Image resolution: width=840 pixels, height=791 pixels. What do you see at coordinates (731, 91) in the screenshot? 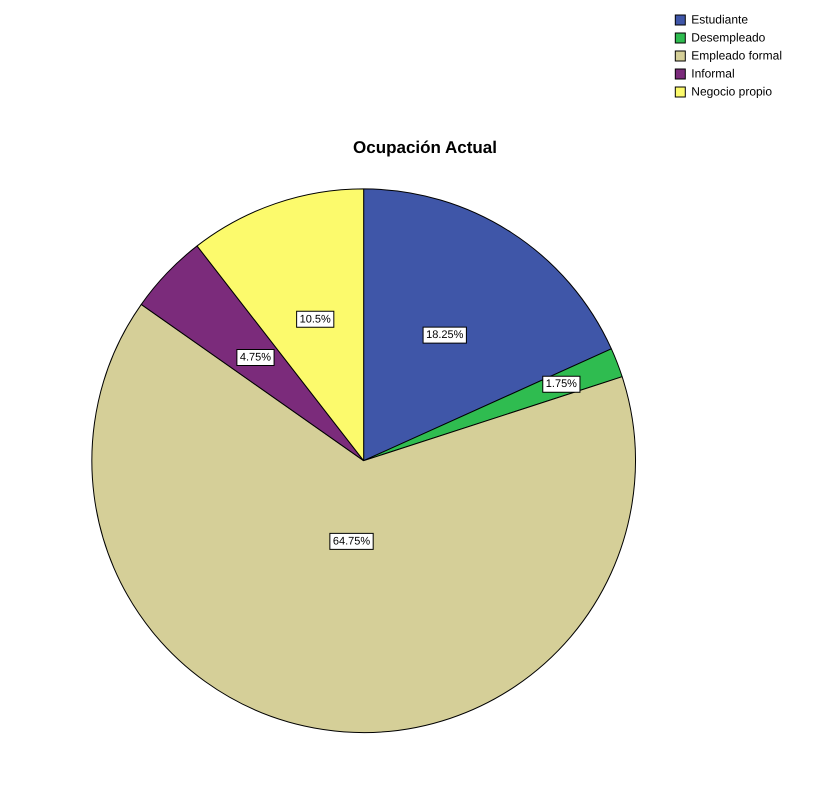
I see `legend-label: Negocio propio` at bounding box center [731, 91].